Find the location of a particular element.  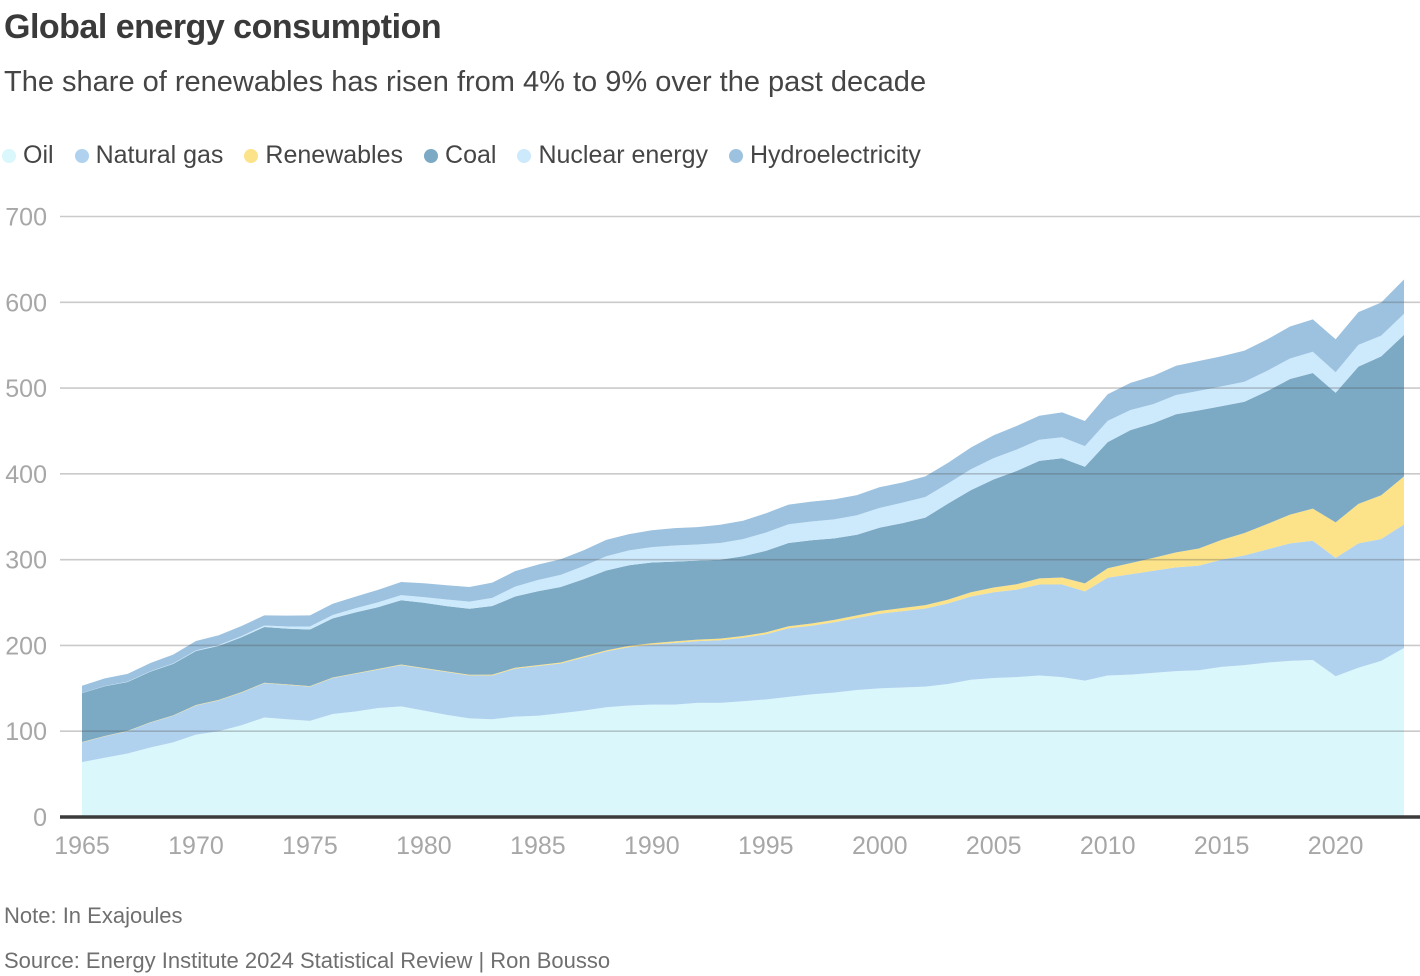

chart-note: Note: In Exajoules is located at coordinates (93, 915).